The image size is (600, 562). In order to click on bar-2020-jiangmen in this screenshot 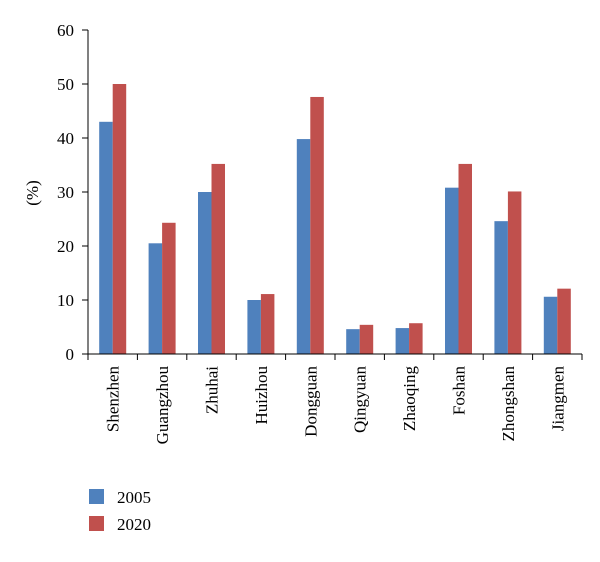, I will do `click(564, 321)`.